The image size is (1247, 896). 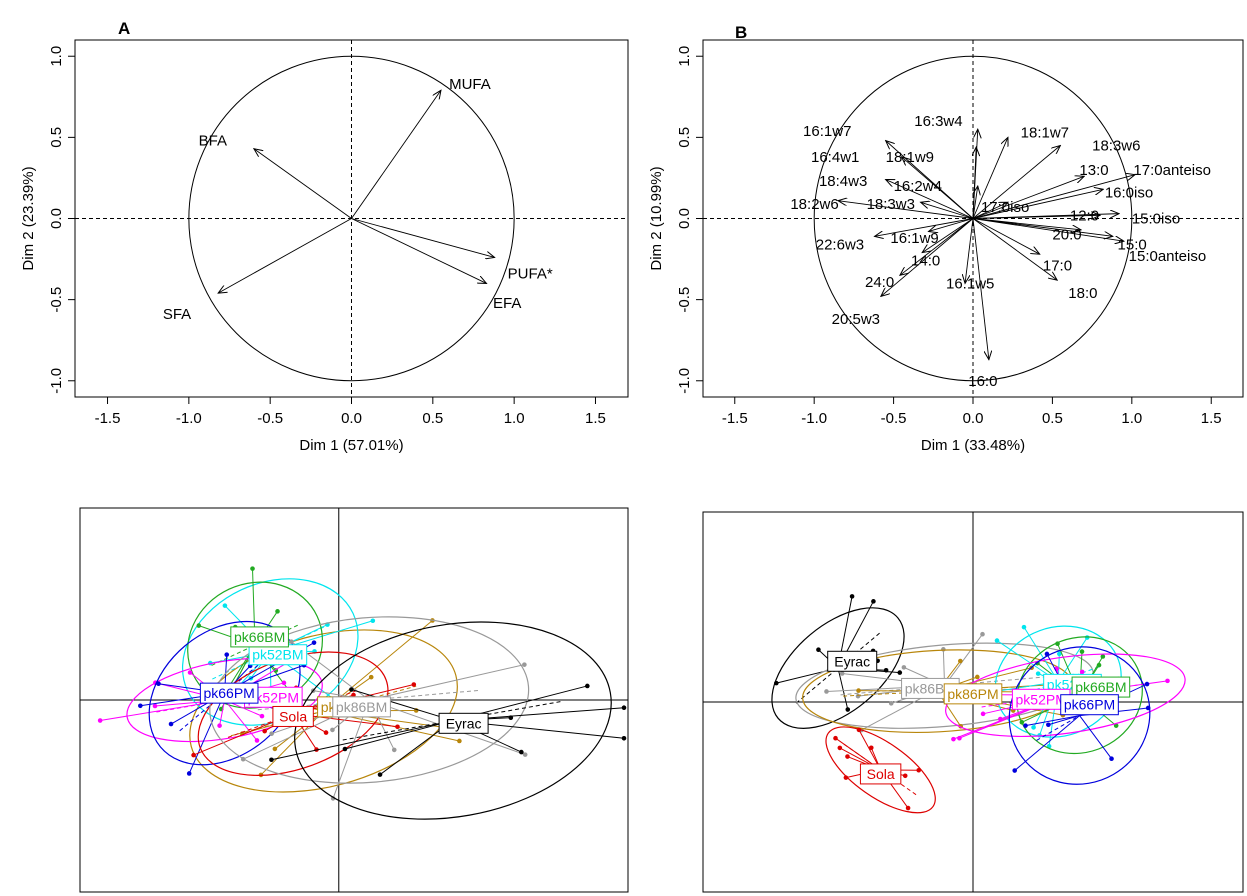 What do you see at coordinates (973, 418) in the screenshot?
I see `x-tick-label: 0.0` at bounding box center [973, 418].